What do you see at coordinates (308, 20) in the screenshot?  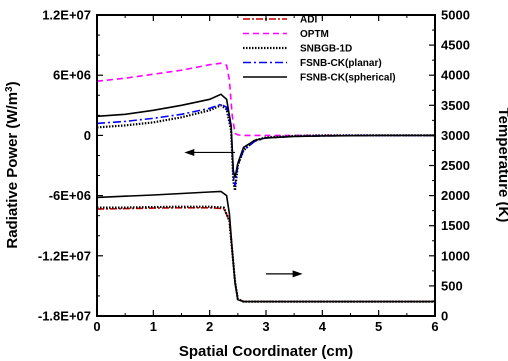 I see `legend-label: ADI` at bounding box center [308, 20].